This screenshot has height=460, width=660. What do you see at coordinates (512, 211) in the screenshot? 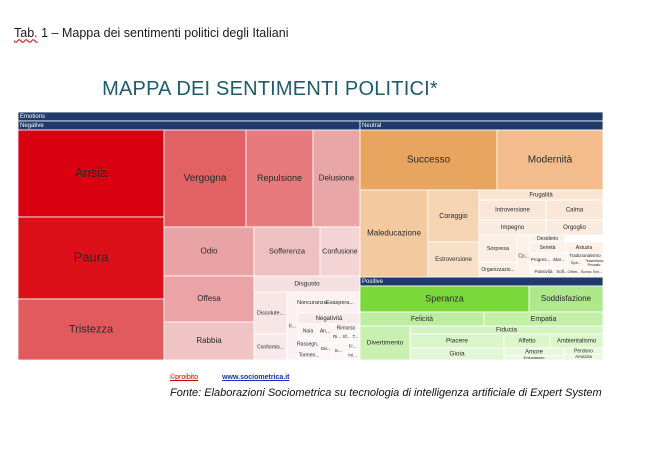
I see `cell-introversione-label: Introversione` at bounding box center [512, 211].